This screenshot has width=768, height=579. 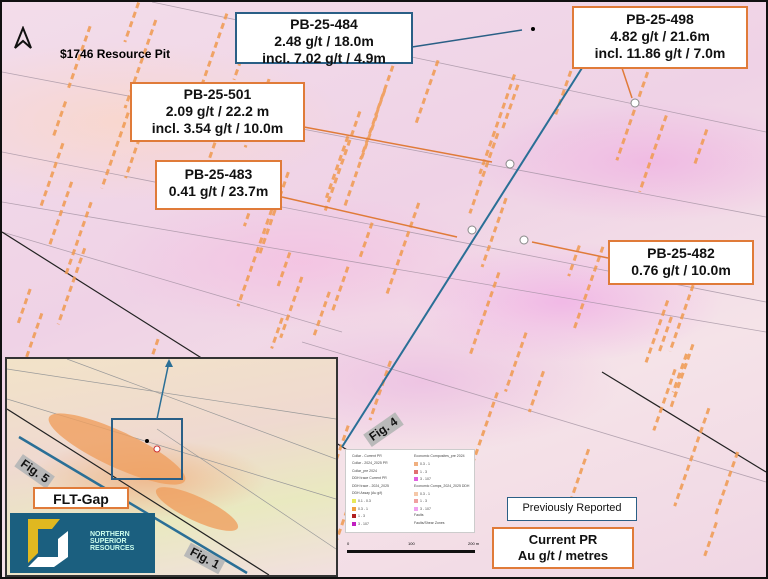 I want to click on legend-entry: DDH trace Current PR, so click(x=369, y=478).